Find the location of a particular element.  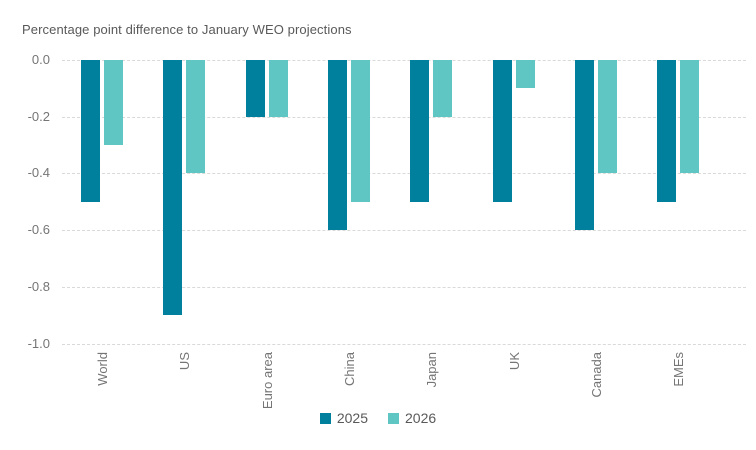

legend-item: 2026 is located at coordinates (412, 418).